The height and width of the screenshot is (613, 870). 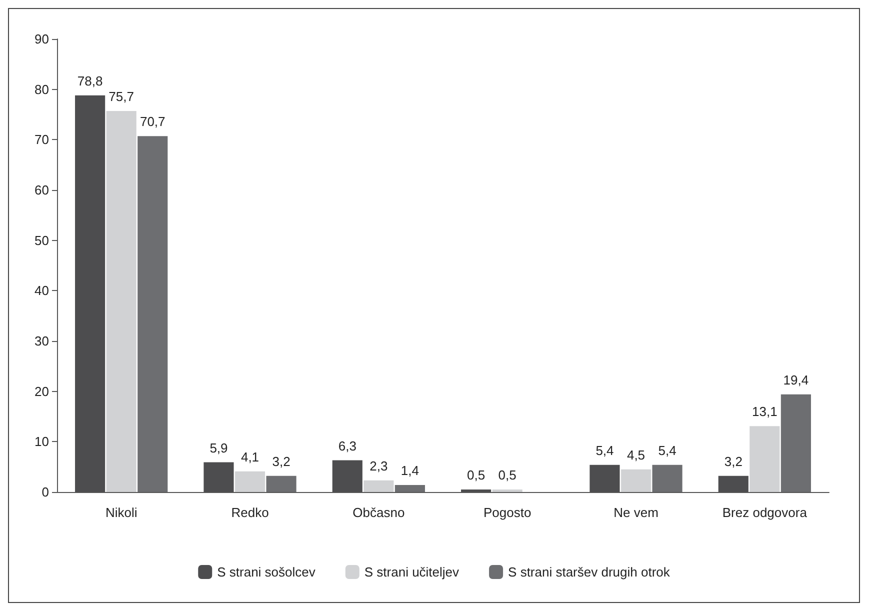 I want to click on y-tick-label: 10, so click(x=41, y=442).